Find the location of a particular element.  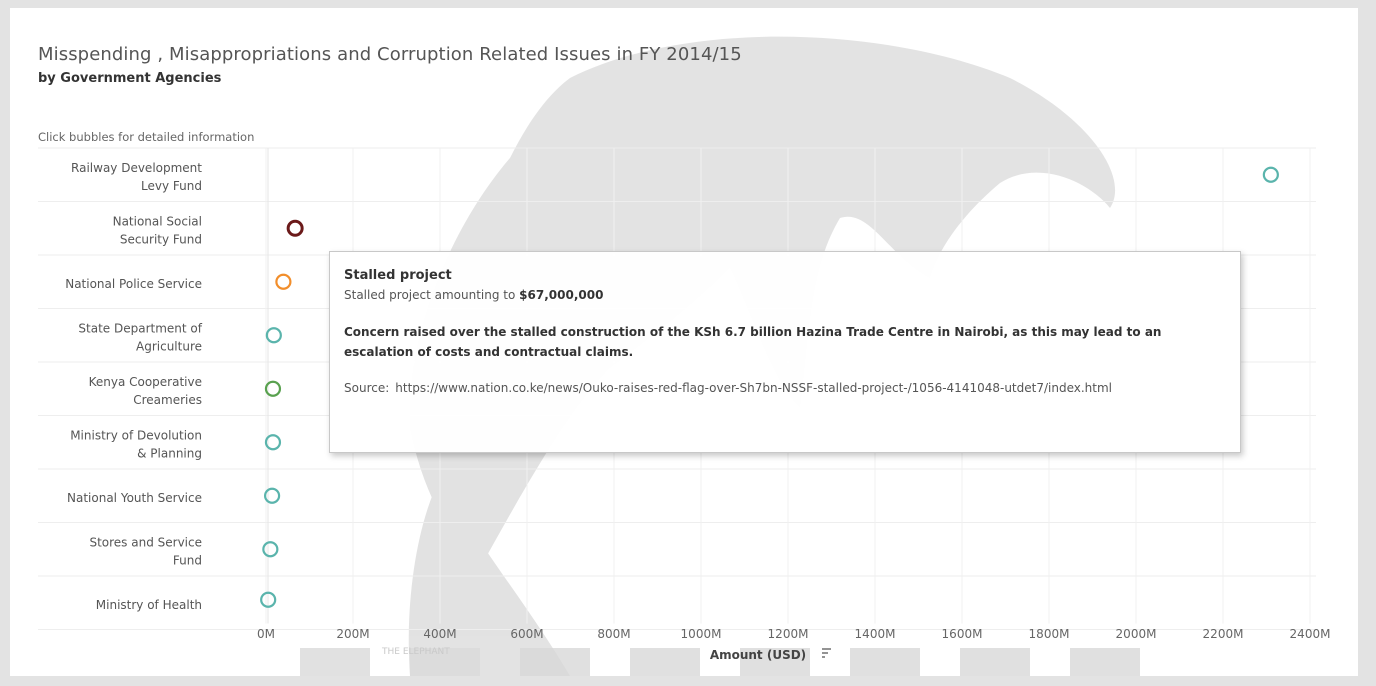

instruction-text: Click bubbles for detailed information is located at coordinates (146, 137).